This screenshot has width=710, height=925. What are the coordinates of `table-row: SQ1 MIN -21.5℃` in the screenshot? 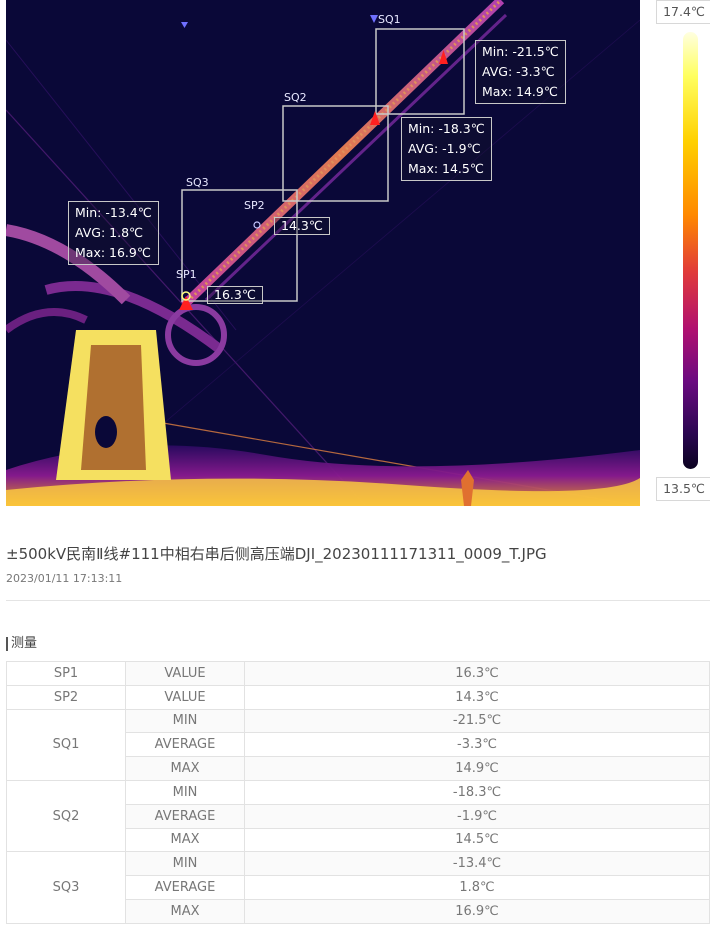 It's located at (358, 744).